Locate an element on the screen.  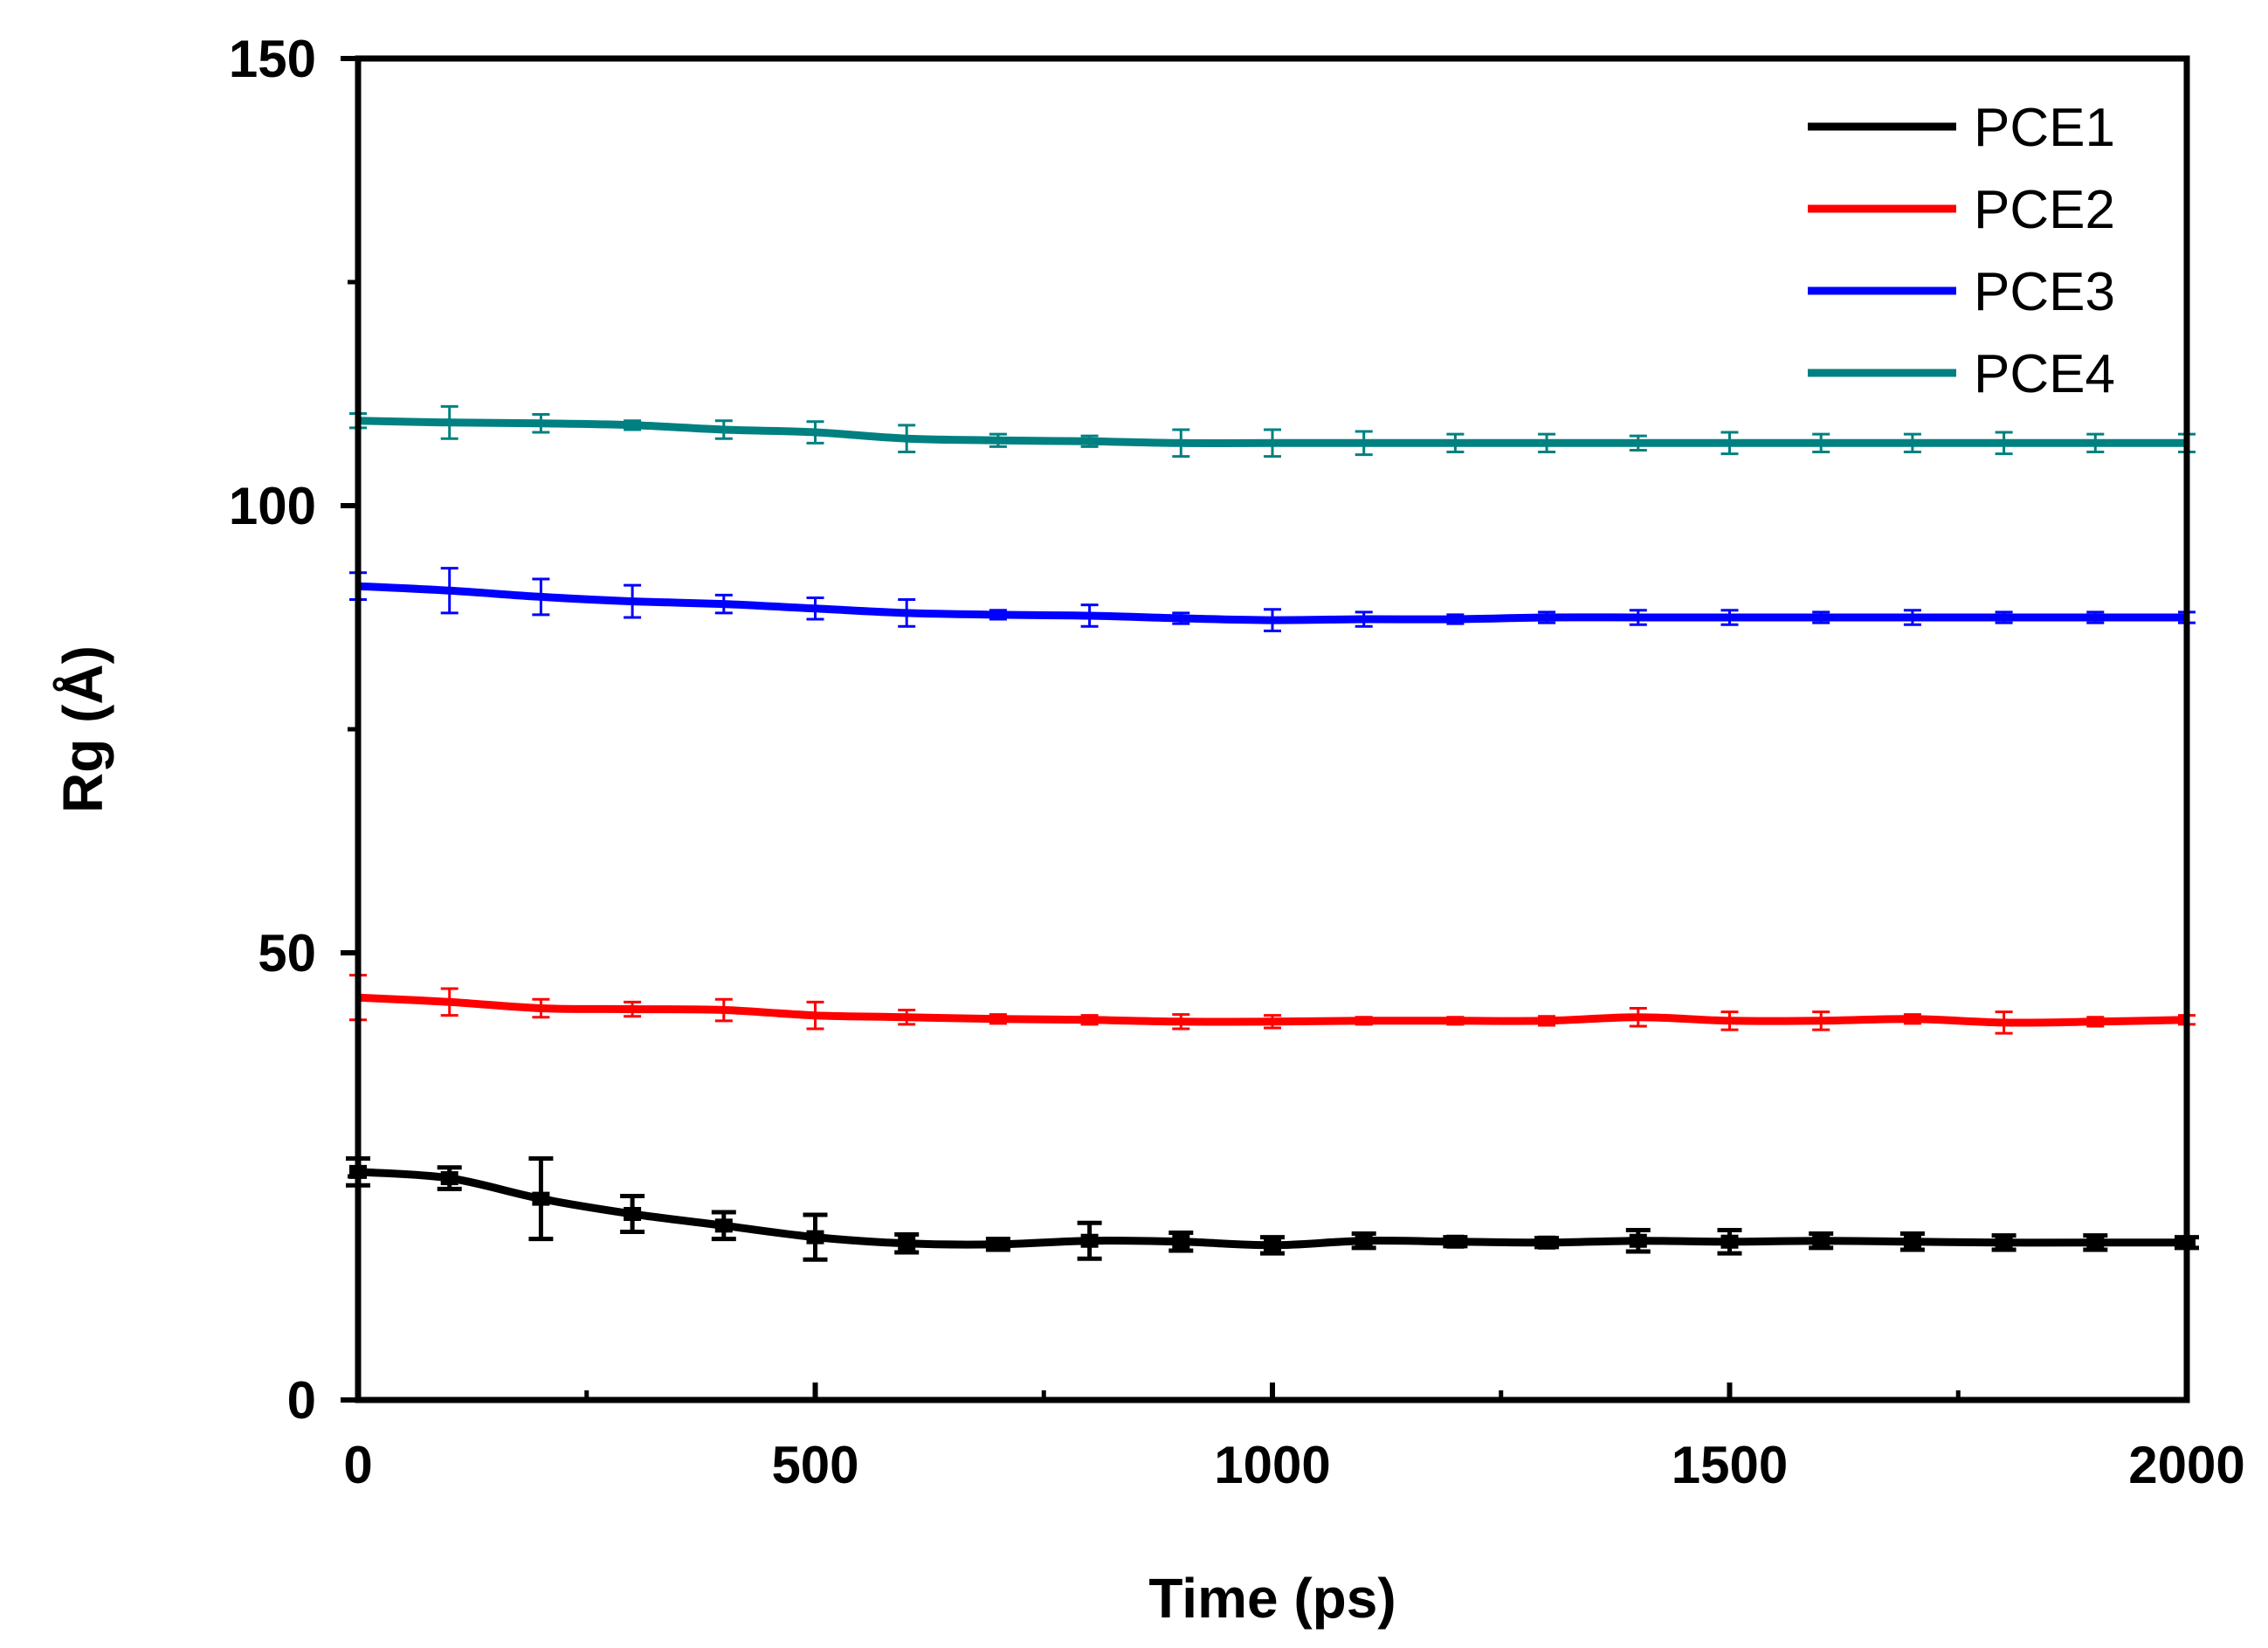
y-tick-label: 50 is located at coordinates (287, 953).